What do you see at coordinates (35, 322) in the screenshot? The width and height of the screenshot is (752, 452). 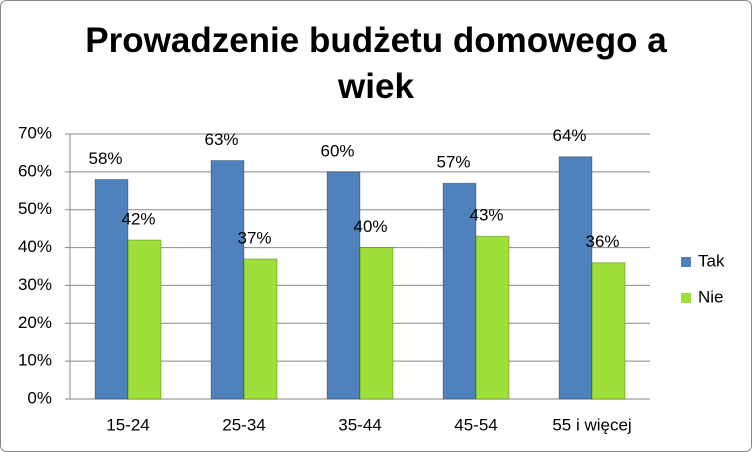 I see `y-tick-label: 20%` at bounding box center [35, 322].